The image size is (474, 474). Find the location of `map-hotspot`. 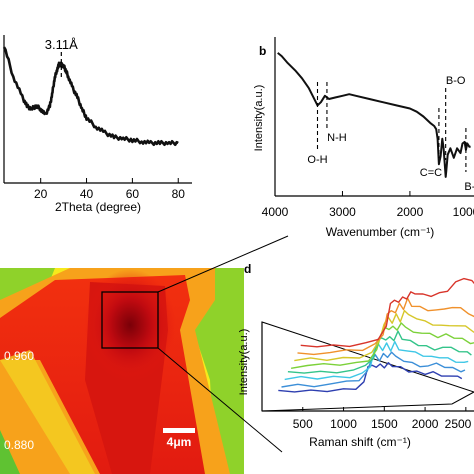

map-hotspot is located at coordinates (130, 325).